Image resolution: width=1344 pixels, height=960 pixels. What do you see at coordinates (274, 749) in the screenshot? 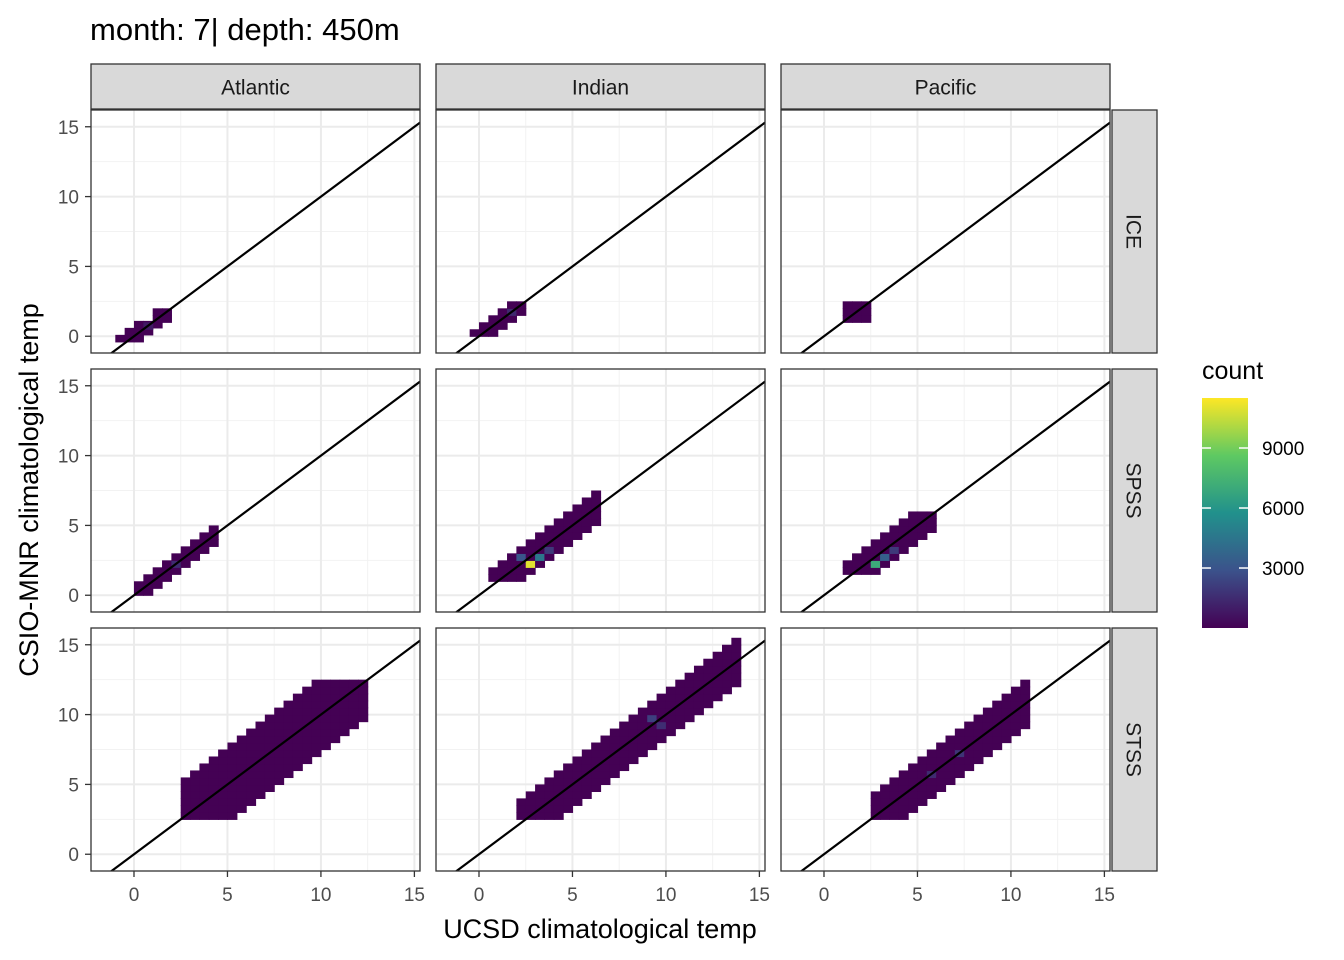
I see `heatmap-tiles` at bounding box center [274, 749].